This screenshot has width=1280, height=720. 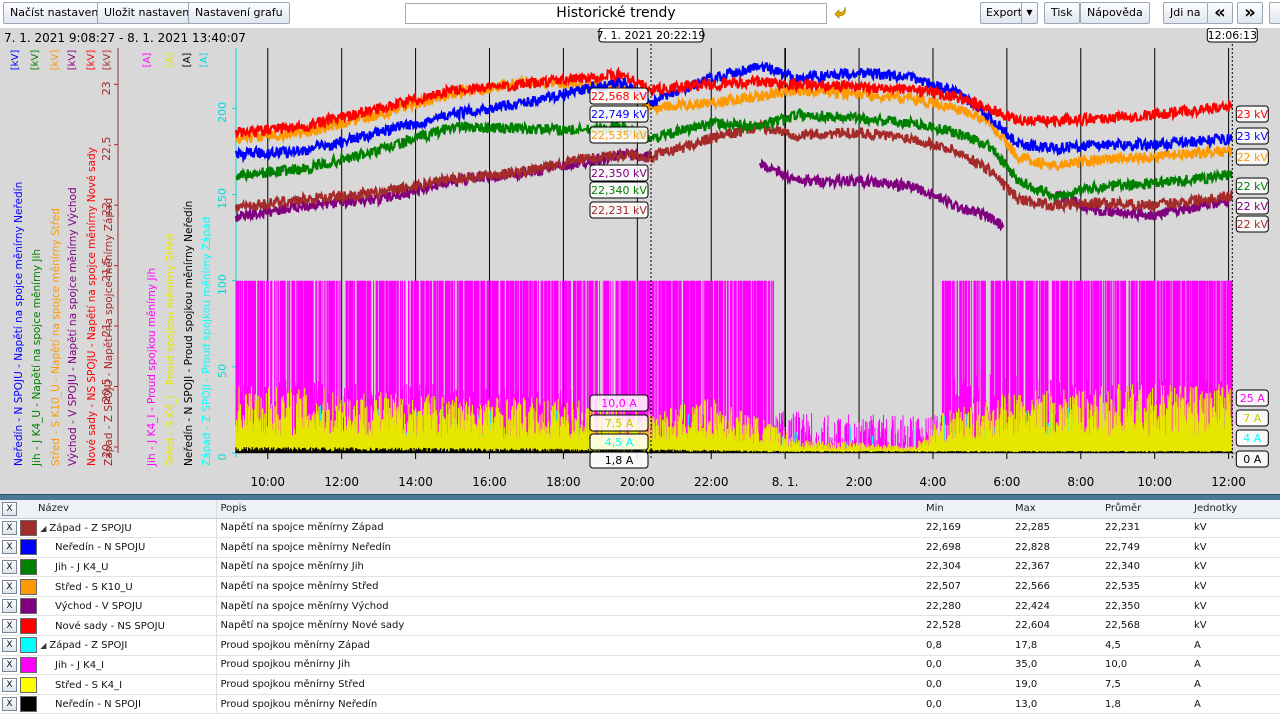 I want to click on series-avg: 22,568, so click(x=1145, y=626).